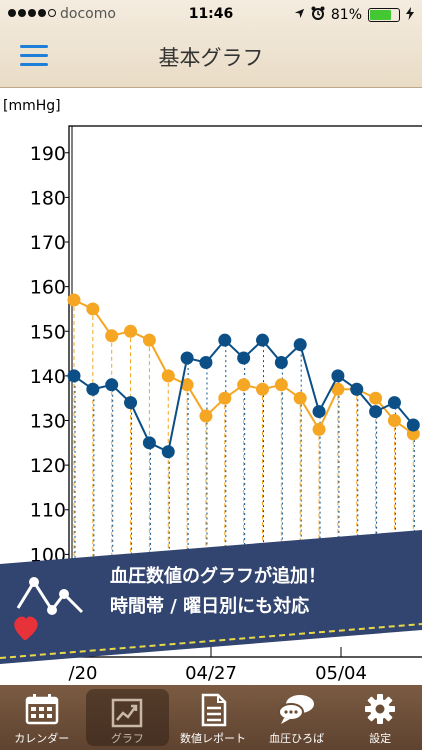 This screenshot has width=422, height=750. What do you see at coordinates (48, 555) in the screenshot?
I see `y-tick-label: 100` at bounding box center [48, 555].